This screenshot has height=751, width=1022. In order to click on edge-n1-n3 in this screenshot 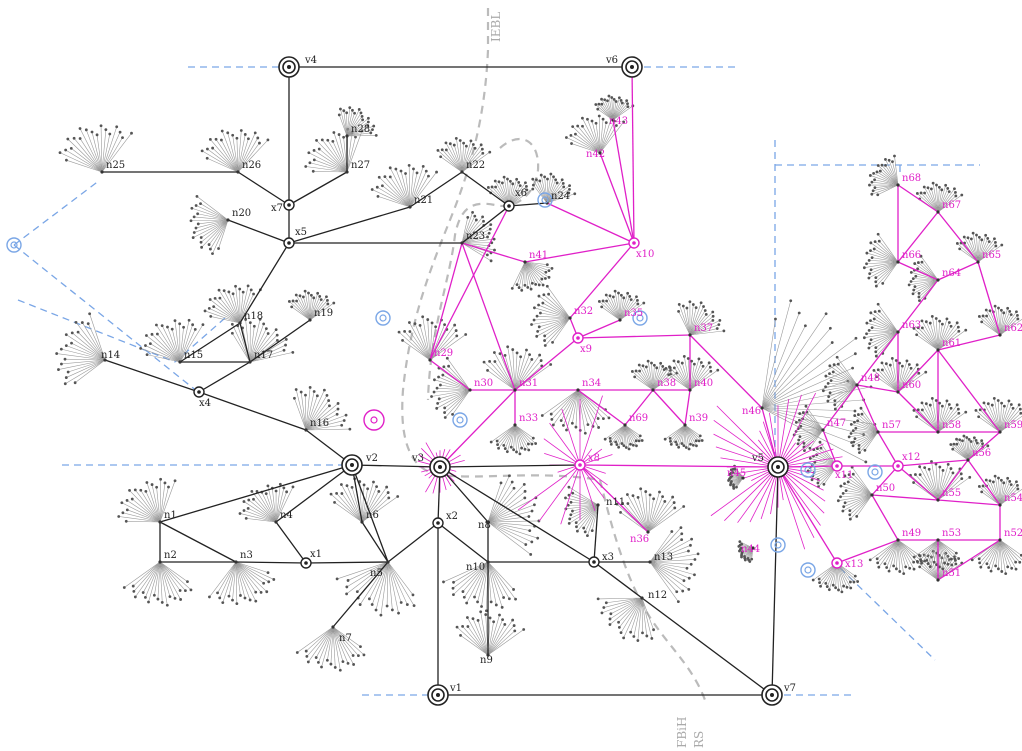, I will do `click(198, 542)`.